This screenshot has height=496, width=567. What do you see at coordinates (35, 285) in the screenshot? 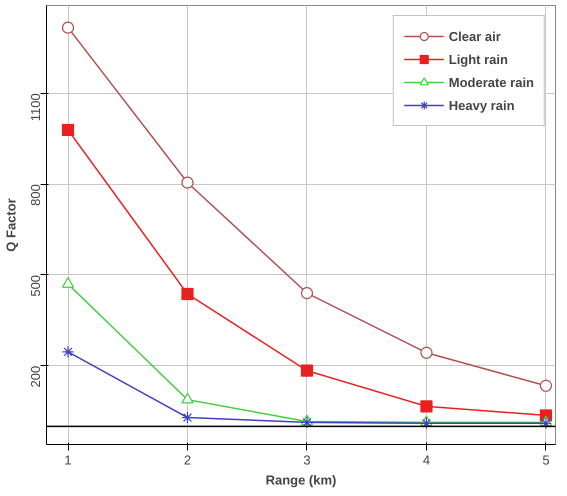
I see `y-tick-label: 500` at bounding box center [35, 285].